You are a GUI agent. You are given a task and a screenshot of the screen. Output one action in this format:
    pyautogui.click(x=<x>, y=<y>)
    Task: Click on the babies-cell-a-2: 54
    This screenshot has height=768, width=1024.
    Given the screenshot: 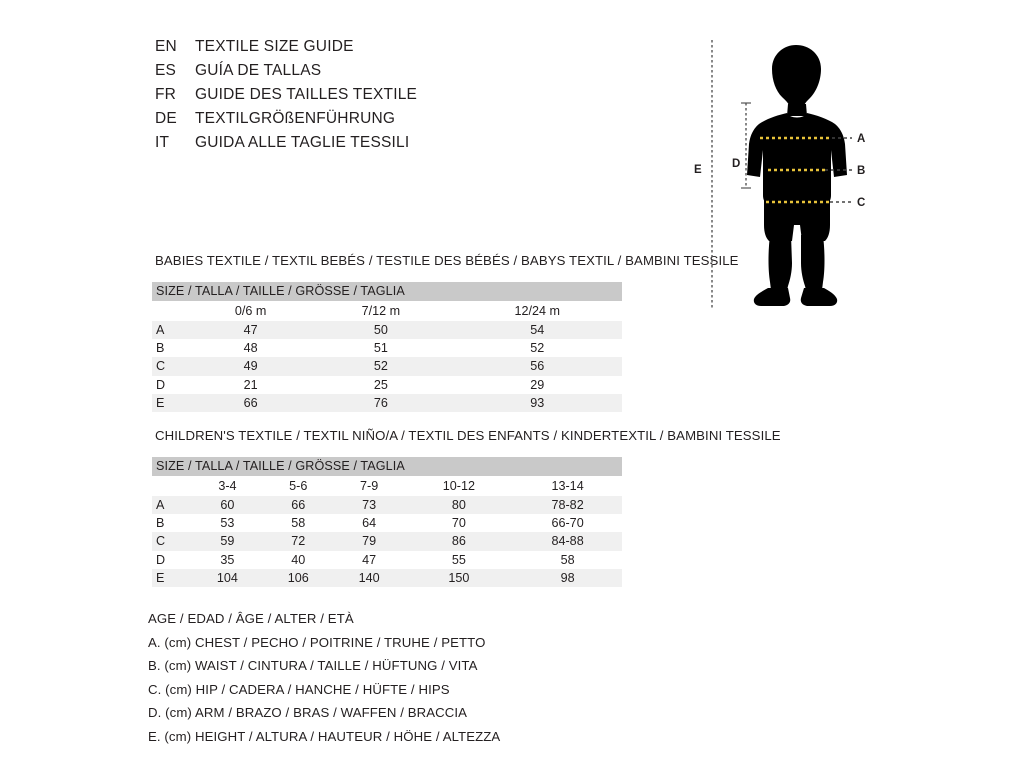 What is the action you would take?
    pyautogui.click(x=537, y=330)
    